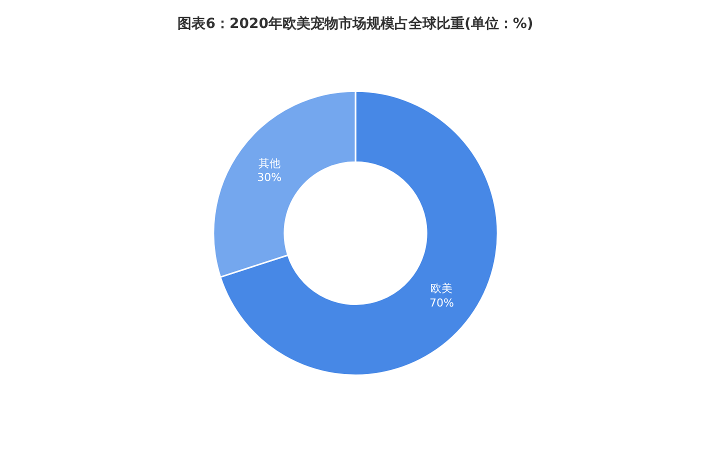  What do you see at coordinates (441, 303) in the screenshot?
I see `data-label: 70%` at bounding box center [441, 303].